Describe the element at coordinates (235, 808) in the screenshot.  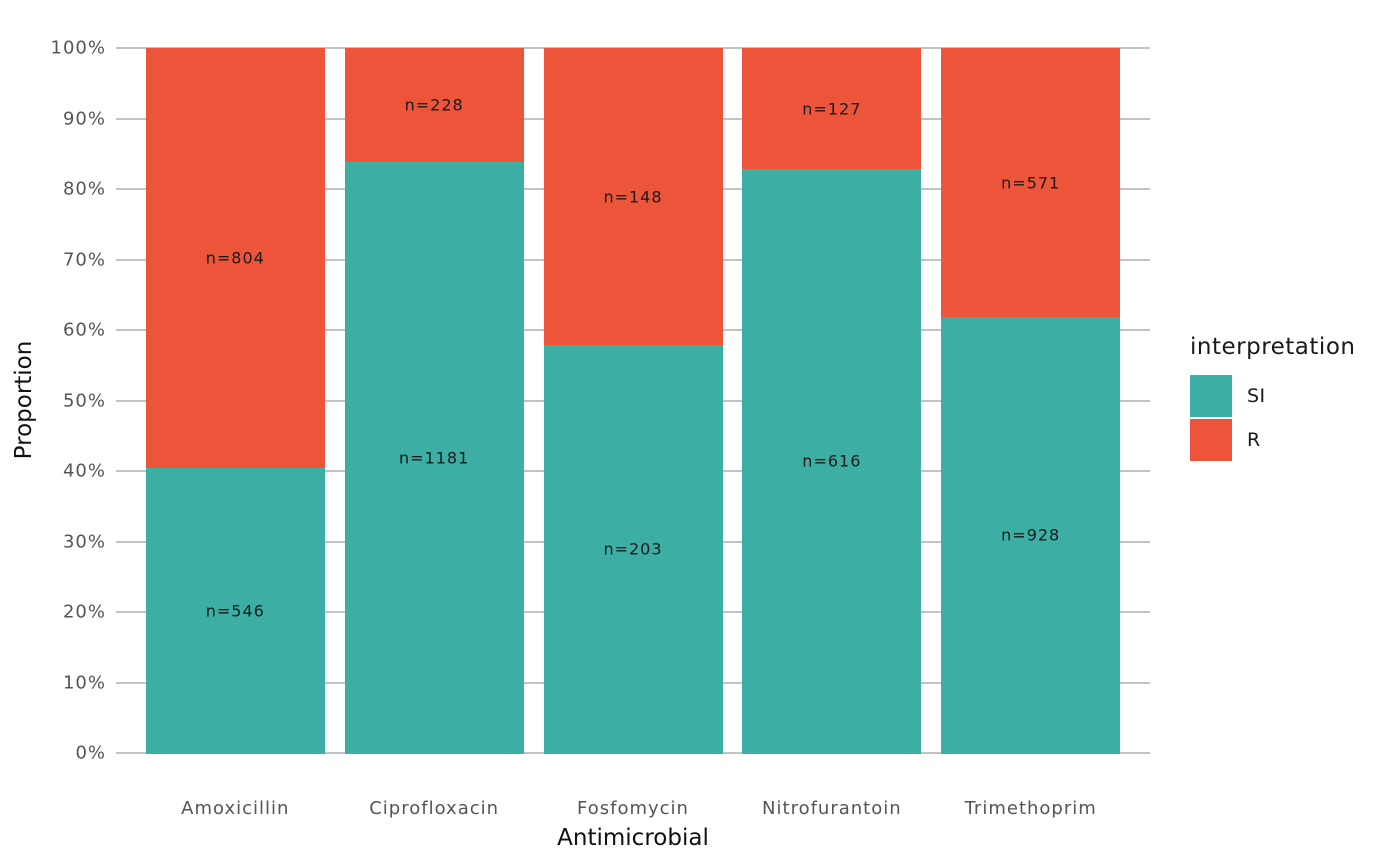
I see `x-tick-label-amoxicillin: Amoxicillin` at that location.